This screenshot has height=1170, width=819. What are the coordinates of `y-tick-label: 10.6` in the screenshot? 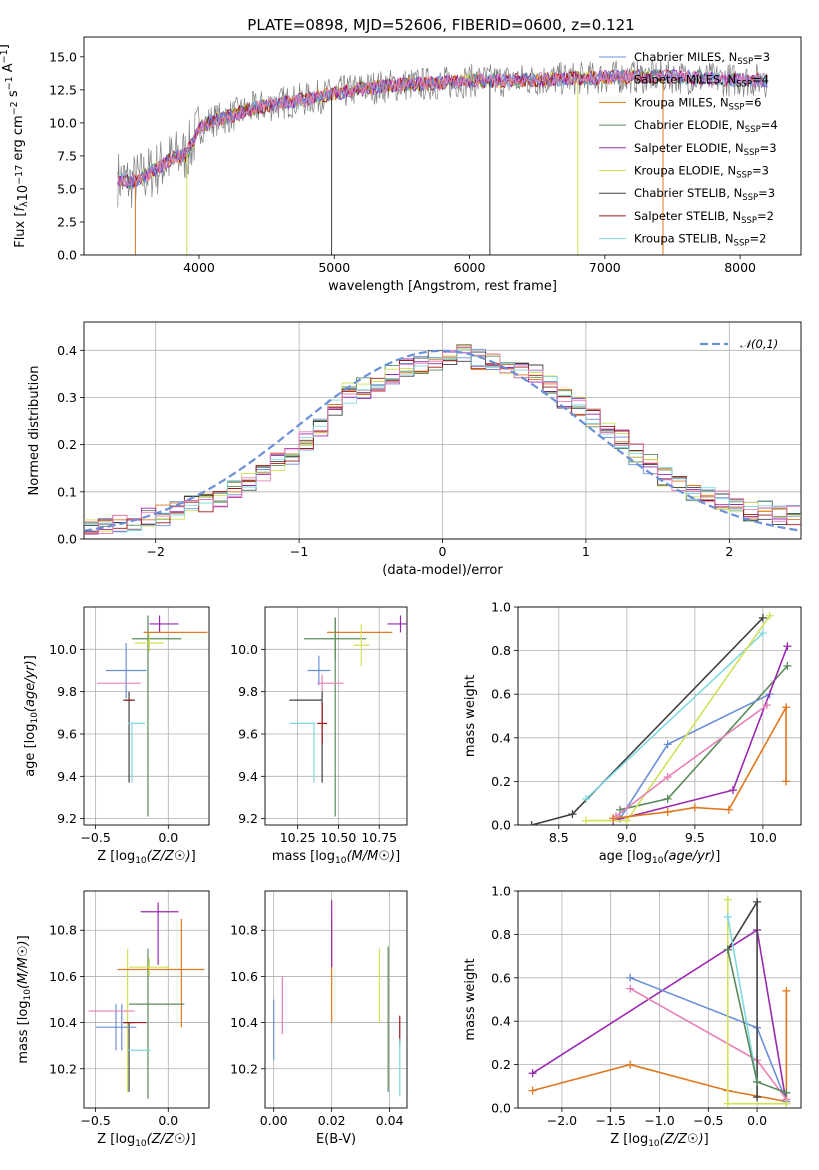 It's located at (63, 976).